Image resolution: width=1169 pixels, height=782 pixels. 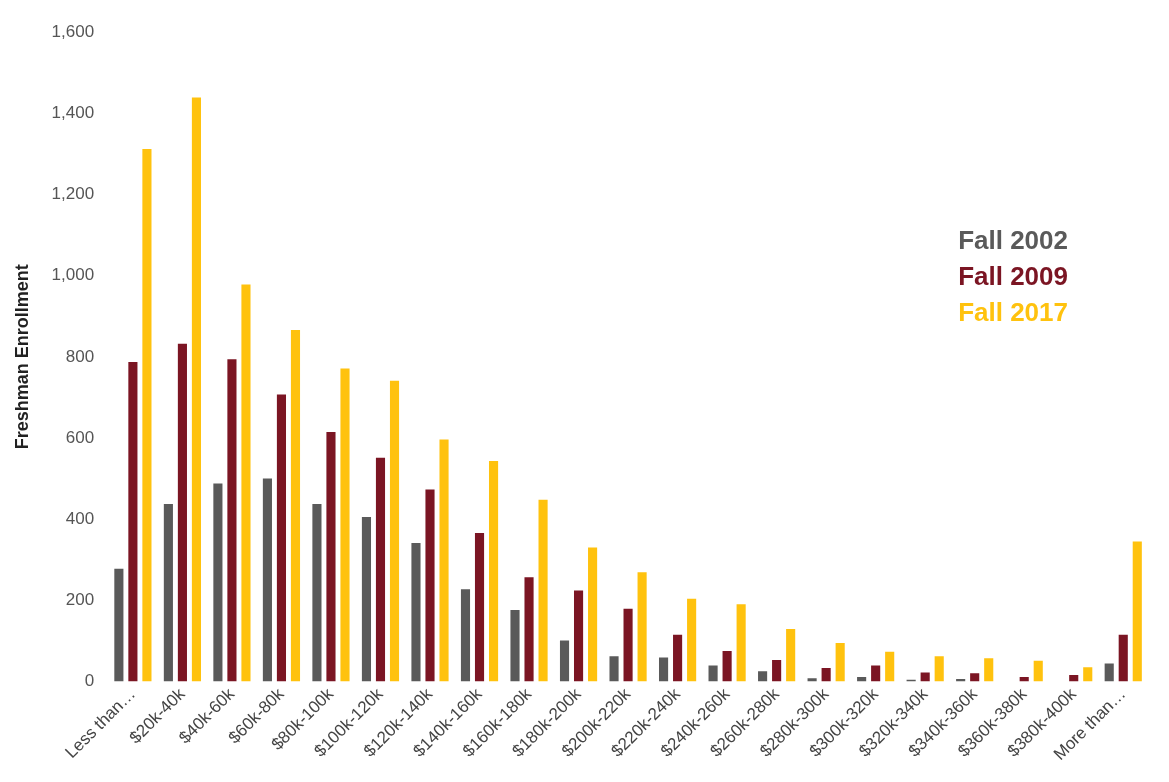 I want to click on y-tick-label: 600, so click(x=80, y=437).